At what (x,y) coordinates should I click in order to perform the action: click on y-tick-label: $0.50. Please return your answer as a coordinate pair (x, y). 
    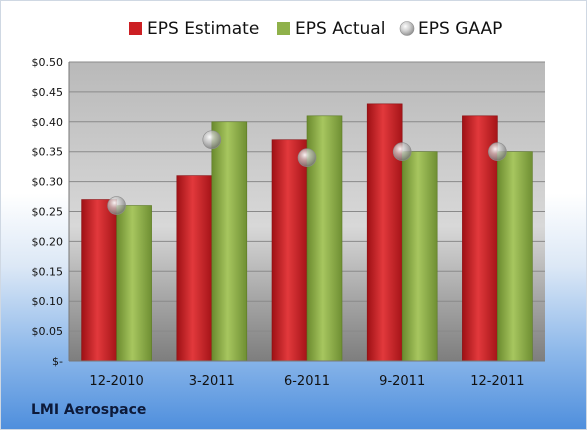
    Looking at the image, I should click on (48, 62).